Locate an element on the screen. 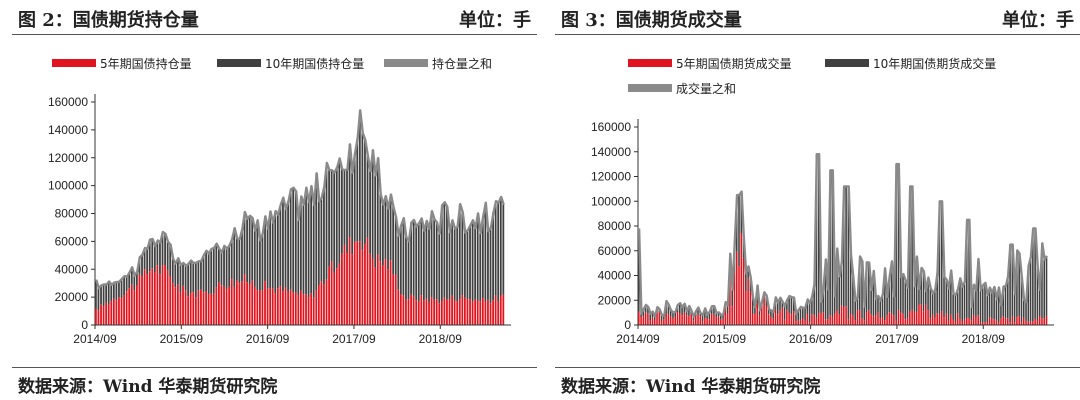 The image size is (1080, 400). chart-title: 图 2：国债期货持仓量 is located at coordinates (108, 20).